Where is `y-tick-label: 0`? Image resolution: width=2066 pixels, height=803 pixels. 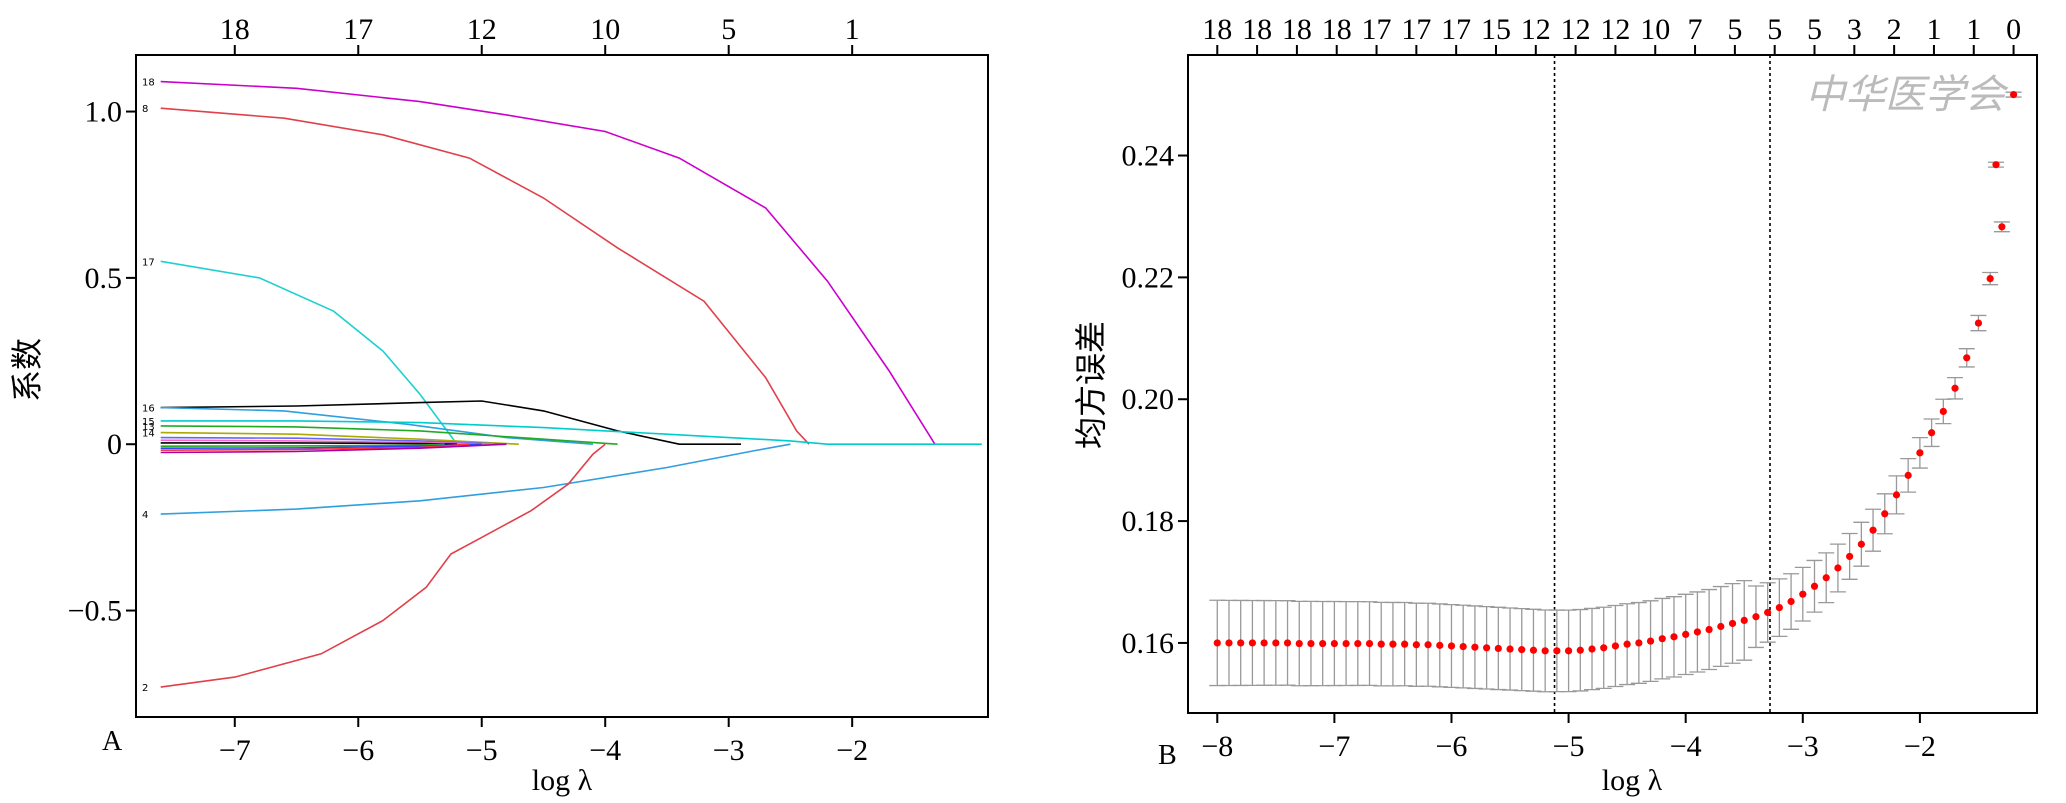 y-tick-label: 0 is located at coordinates (114, 444).